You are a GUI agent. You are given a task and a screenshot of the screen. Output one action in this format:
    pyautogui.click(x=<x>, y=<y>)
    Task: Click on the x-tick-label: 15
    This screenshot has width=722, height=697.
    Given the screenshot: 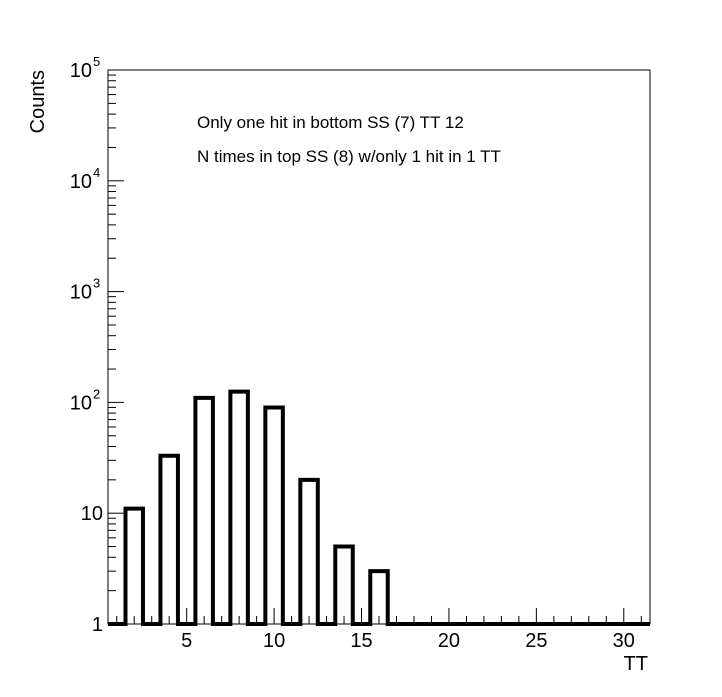 What is the action you would take?
    pyautogui.click(x=361, y=641)
    